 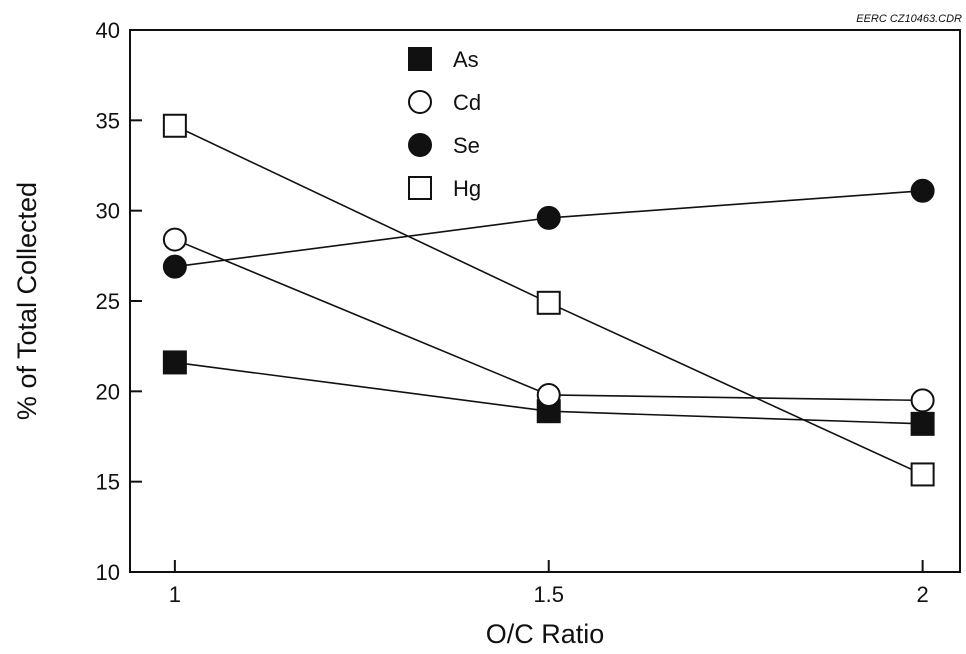 I want to click on legend-label-as: As, so click(x=466, y=59).